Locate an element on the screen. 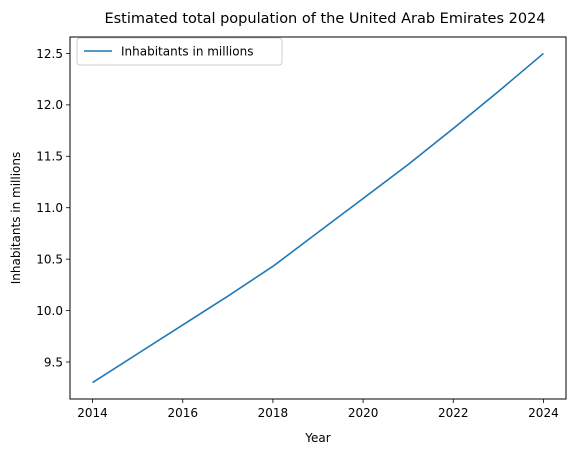 This screenshot has height=455, width=580. x-axis-label: Year is located at coordinates (317, 438).